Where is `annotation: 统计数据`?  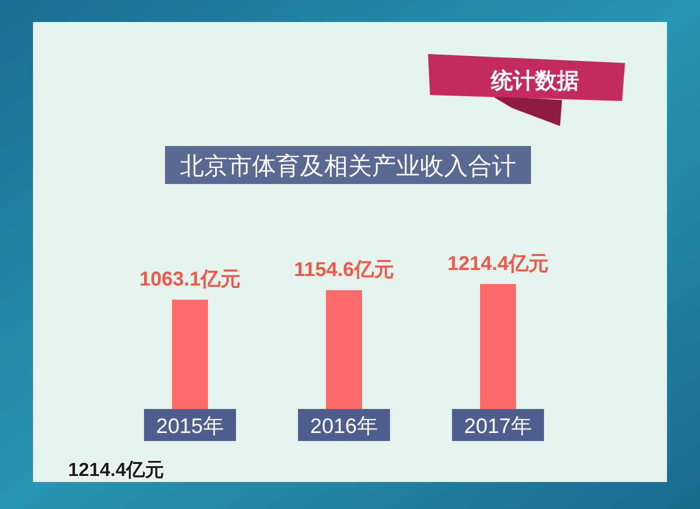
annotation: 统计数据 is located at coordinates (535, 80).